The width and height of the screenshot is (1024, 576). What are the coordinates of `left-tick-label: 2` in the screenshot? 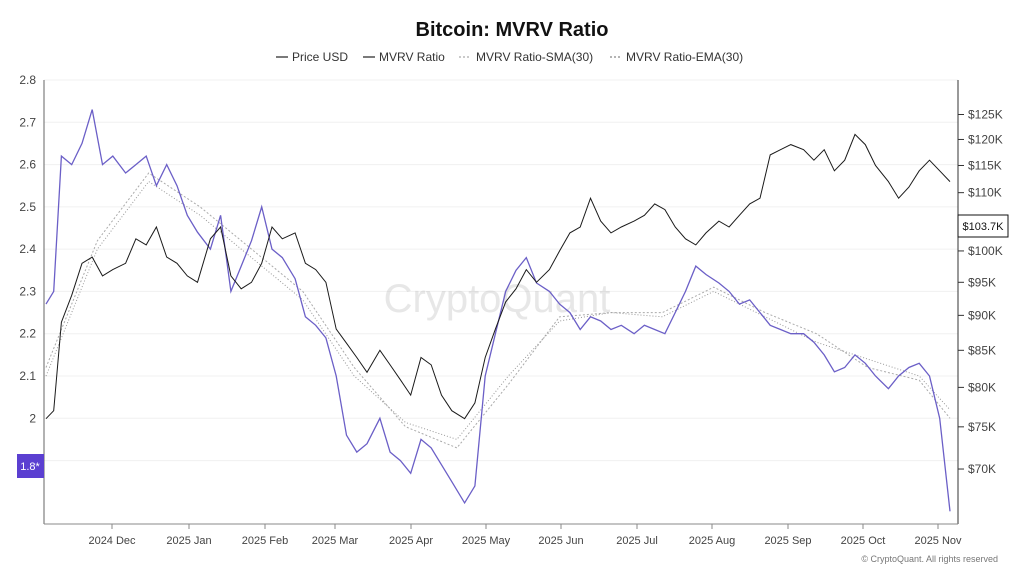 It's located at (32, 418).